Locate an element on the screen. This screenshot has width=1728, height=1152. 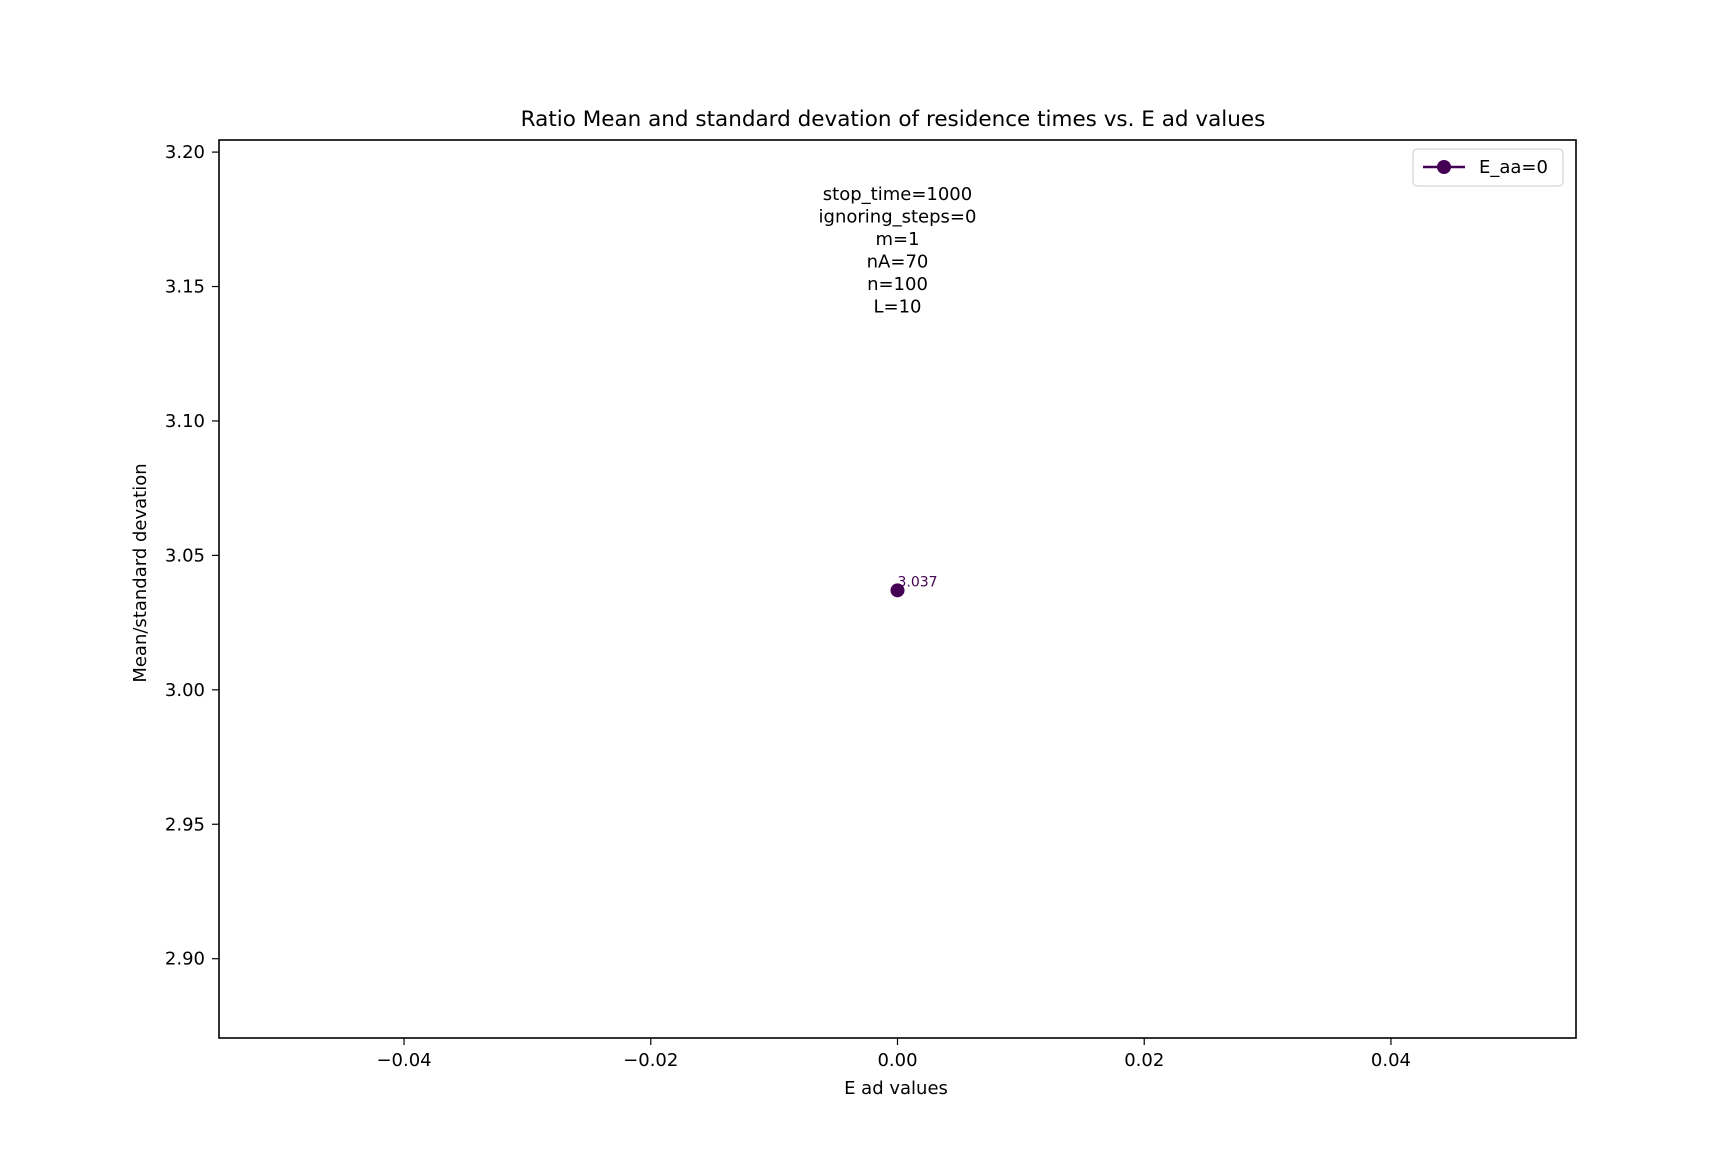
legend-entry-label: E_aa=0 is located at coordinates (1513, 167).